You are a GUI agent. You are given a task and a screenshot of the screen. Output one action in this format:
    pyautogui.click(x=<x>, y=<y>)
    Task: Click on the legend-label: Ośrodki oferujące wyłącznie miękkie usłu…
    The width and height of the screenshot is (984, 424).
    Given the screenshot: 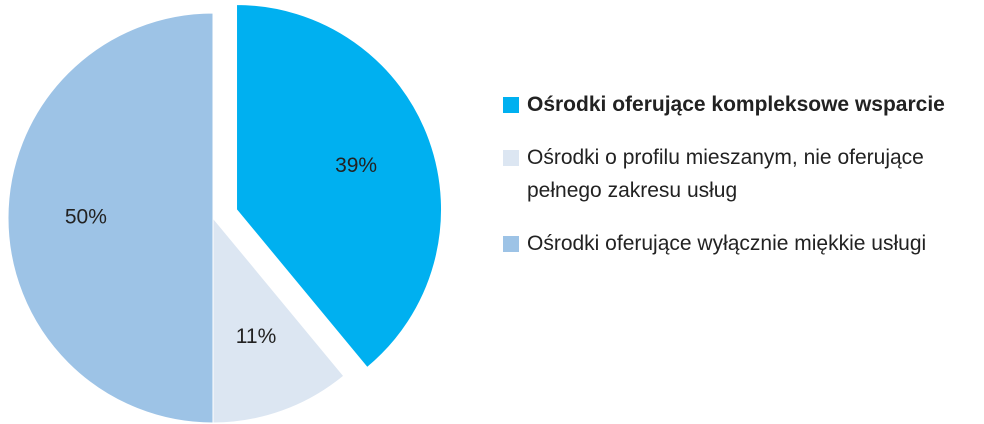 What is the action you would take?
    pyautogui.click(x=727, y=243)
    